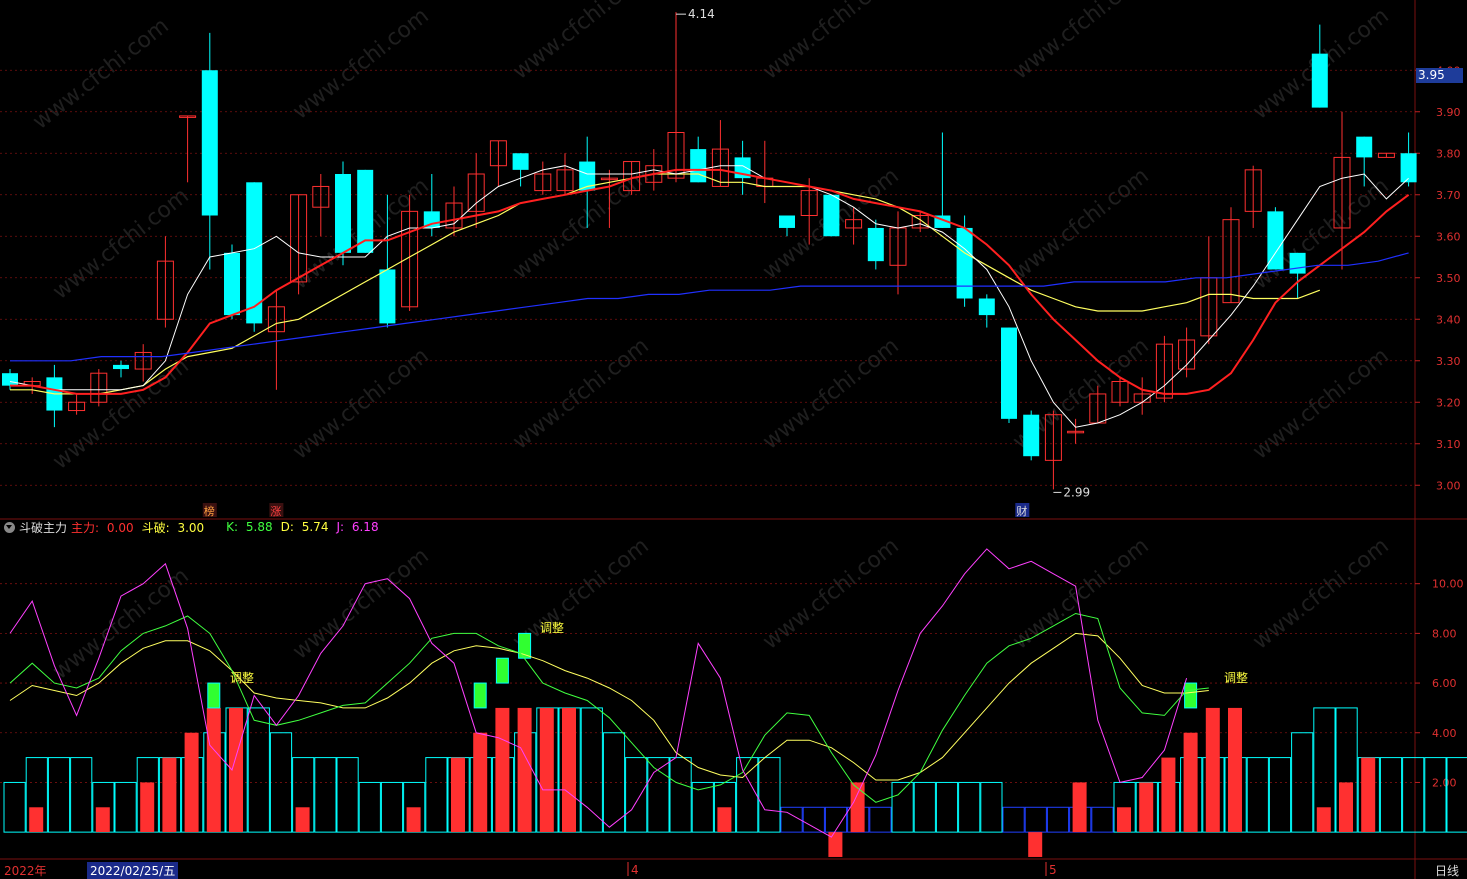 The height and width of the screenshot is (879, 1467). I want to click on legend-k: K: 5.88, so click(251, 527).